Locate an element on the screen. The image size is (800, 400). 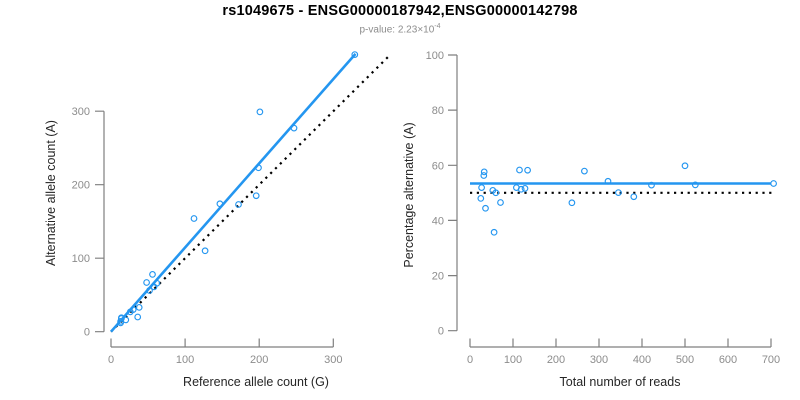
y-tick-label: 200 is located at coordinates (81, 186).